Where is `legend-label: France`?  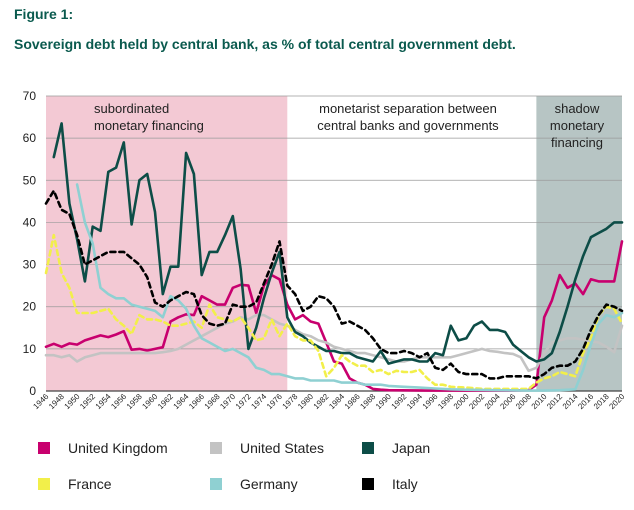
legend-label: France is located at coordinates (90, 484).